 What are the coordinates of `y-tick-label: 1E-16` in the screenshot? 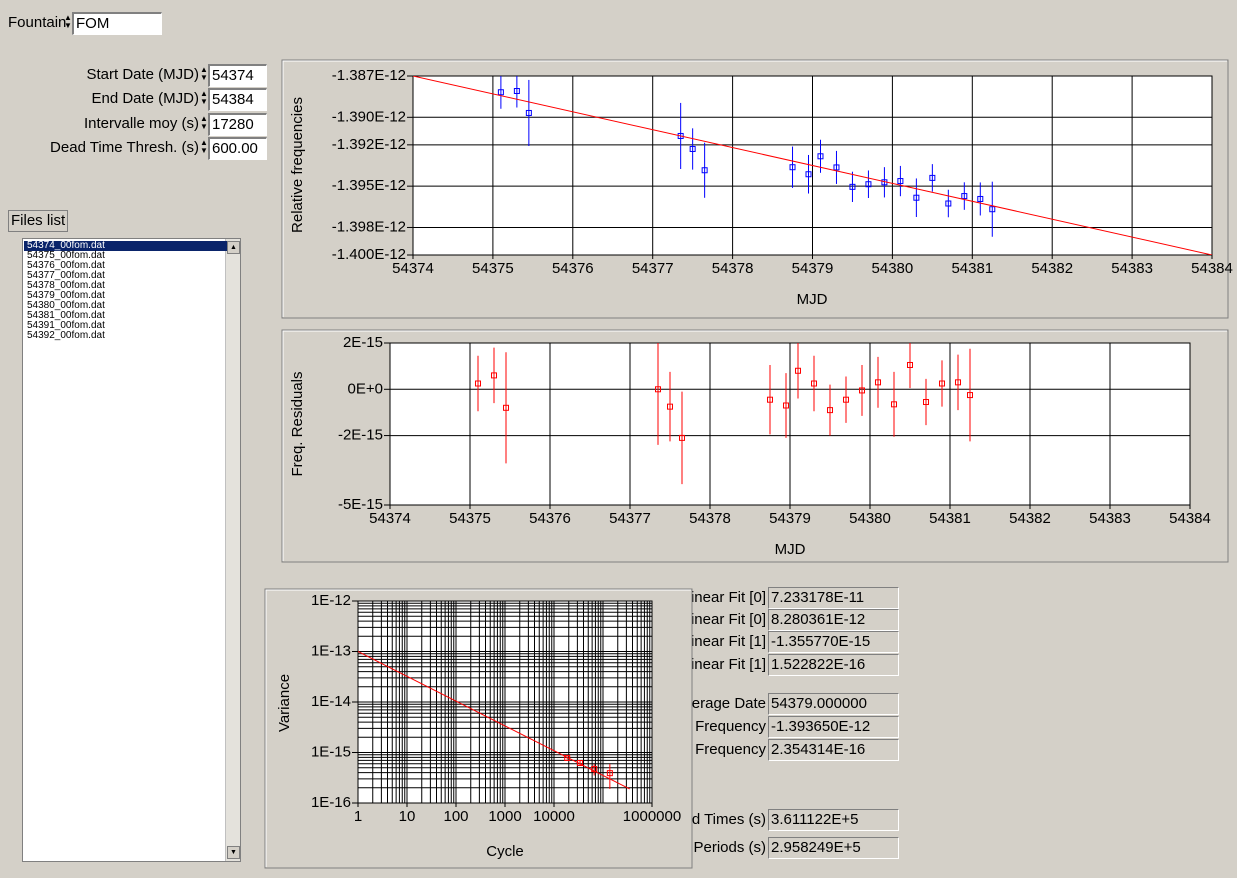 It's located at (331, 802).